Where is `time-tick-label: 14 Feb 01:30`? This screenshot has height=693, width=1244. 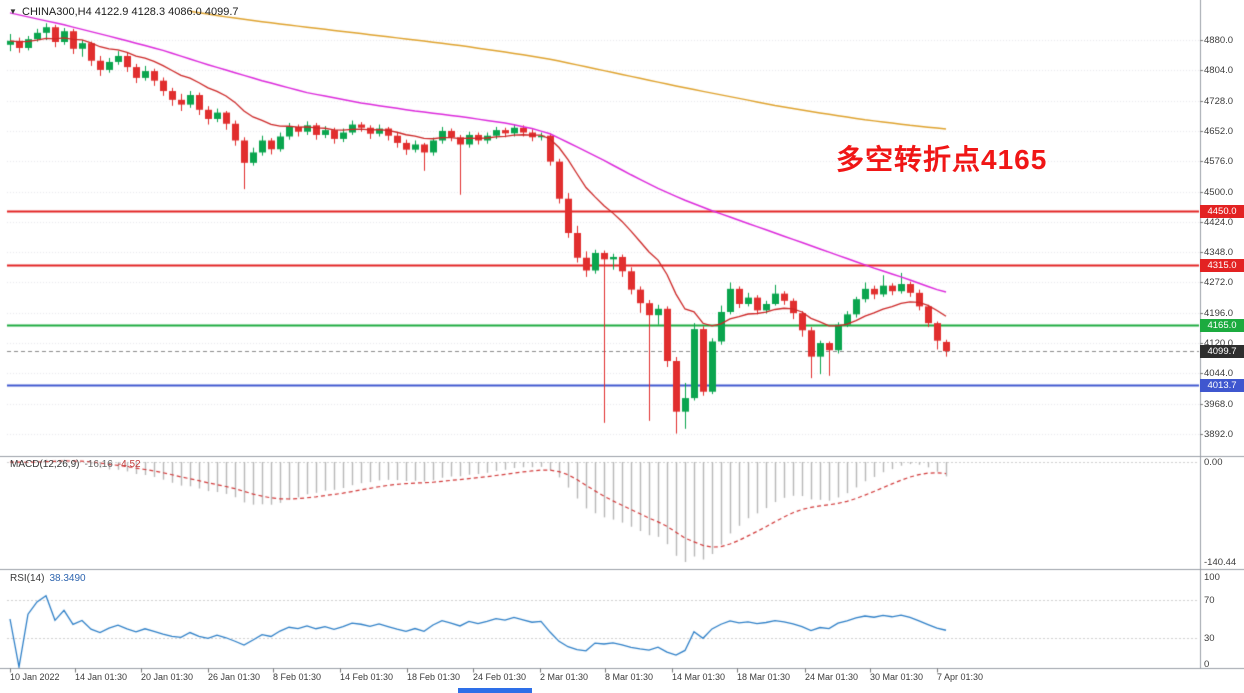
time-tick-label: 14 Feb 01:30 is located at coordinates (367, 677).